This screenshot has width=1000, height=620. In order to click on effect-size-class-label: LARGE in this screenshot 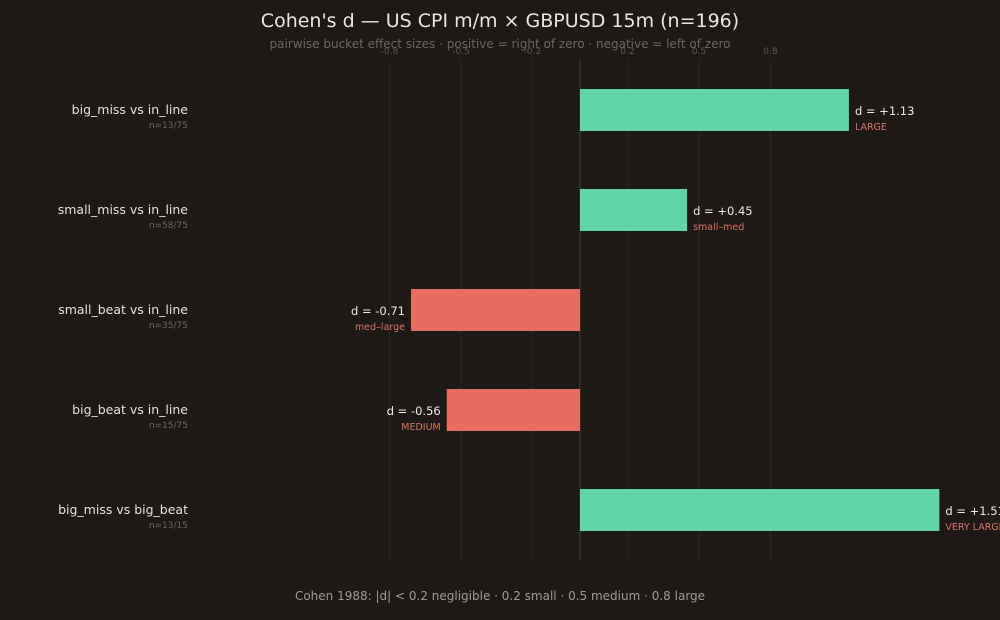, I will do `click(871, 127)`.